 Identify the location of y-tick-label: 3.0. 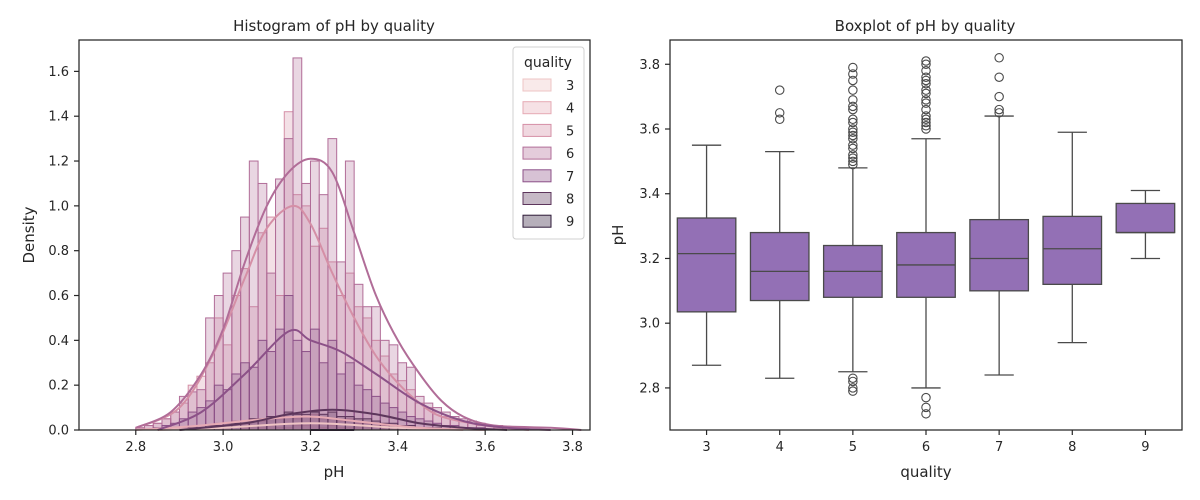
(649, 324).